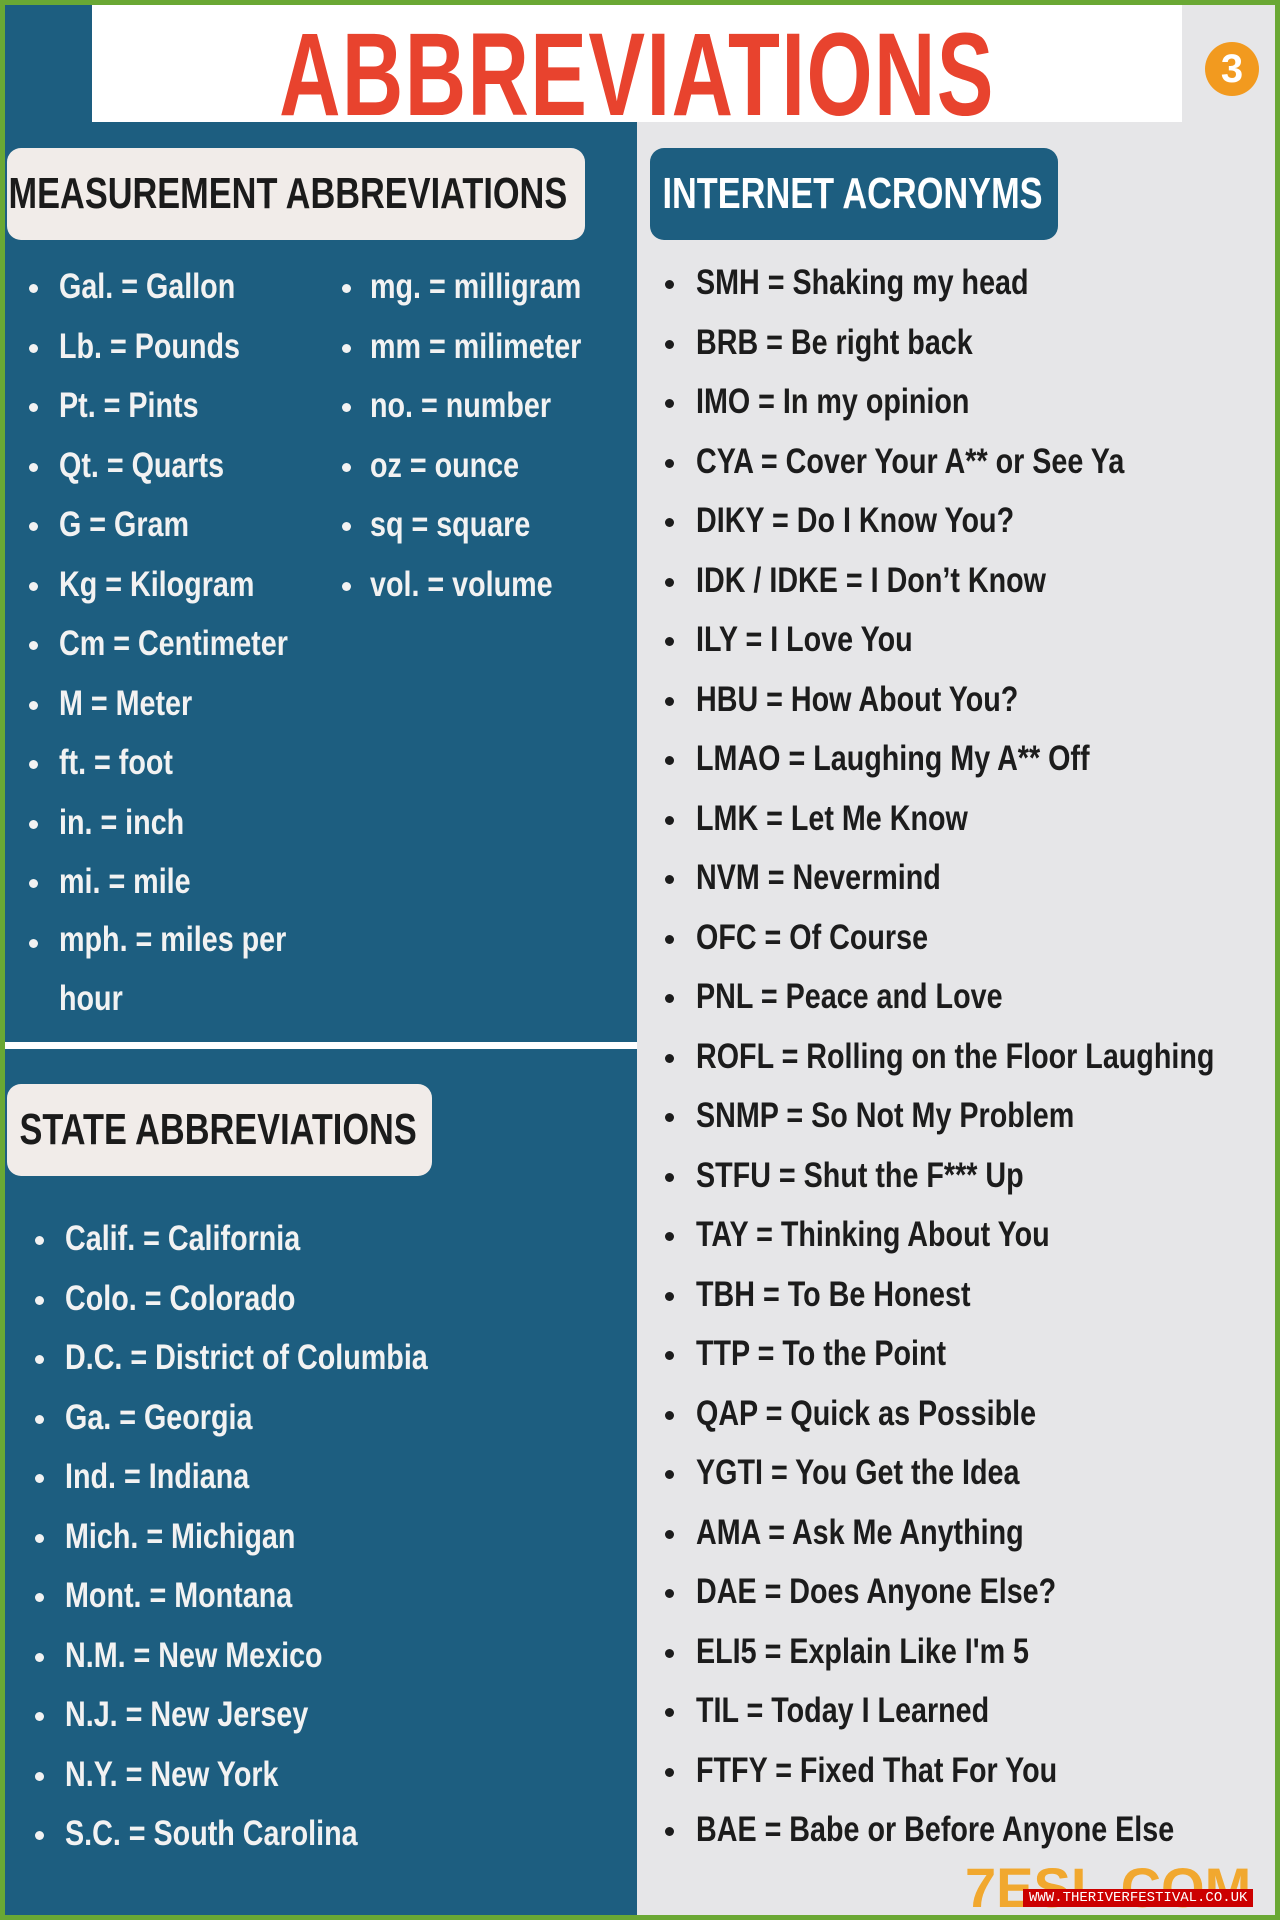 This screenshot has width=1280, height=1920. Describe the element at coordinates (157, 584) in the screenshot. I see `list-item: Kg = Kilogram` at that location.